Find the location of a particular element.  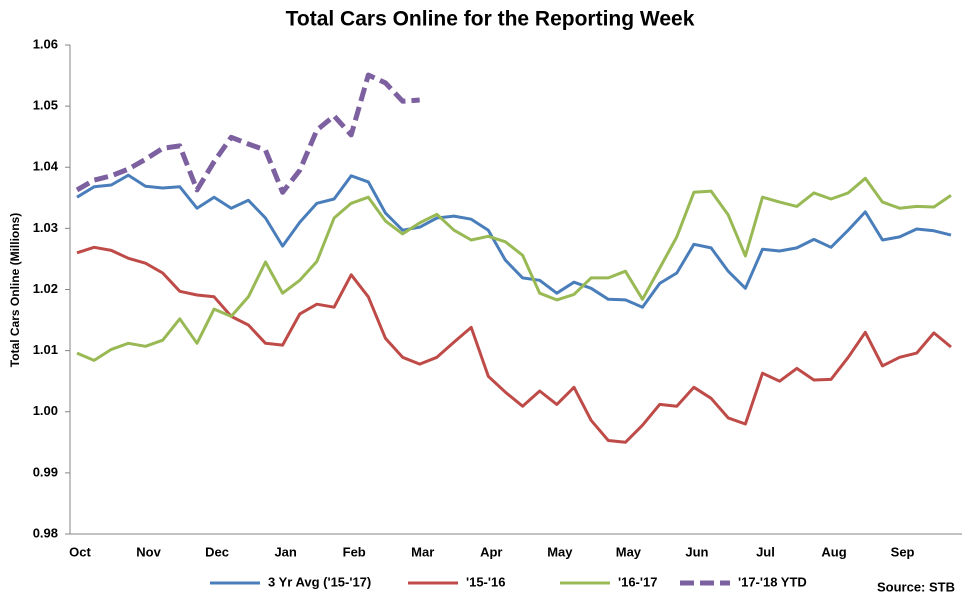

x-tick-label: Mar is located at coordinates (422, 551).